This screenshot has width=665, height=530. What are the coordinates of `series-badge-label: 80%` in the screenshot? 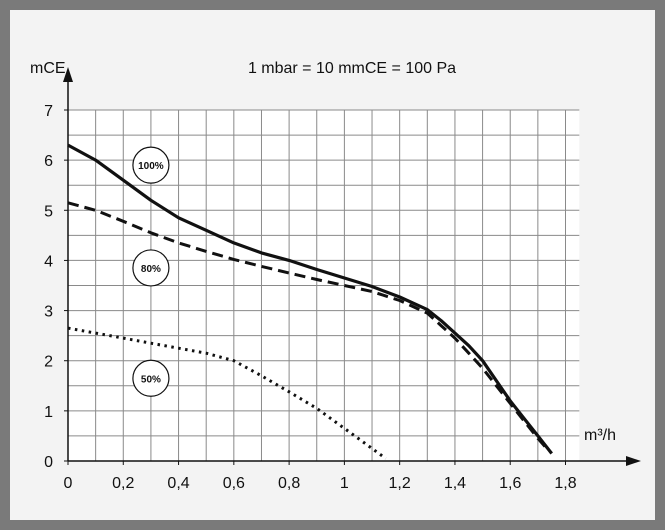 It's located at (151, 269).